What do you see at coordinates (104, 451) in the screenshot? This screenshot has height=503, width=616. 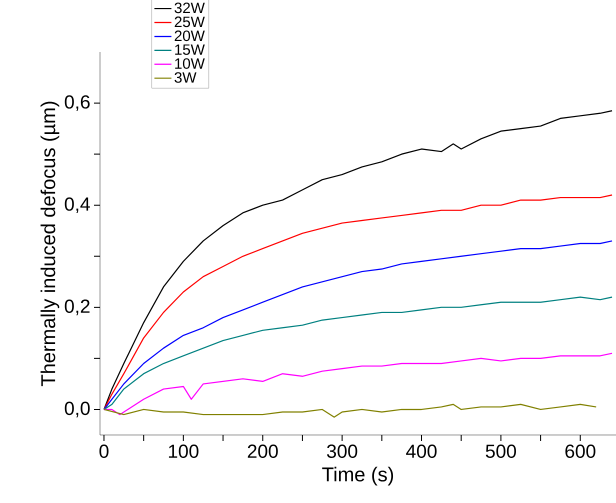 I see `x-tick-label: 0` at bounding box center [104, 451].